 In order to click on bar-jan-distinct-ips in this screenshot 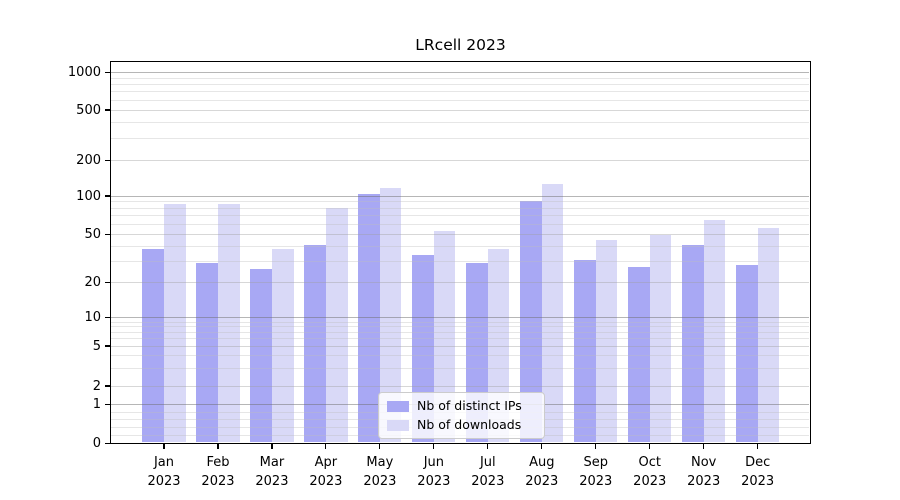, I will do `click(153, 345)`.